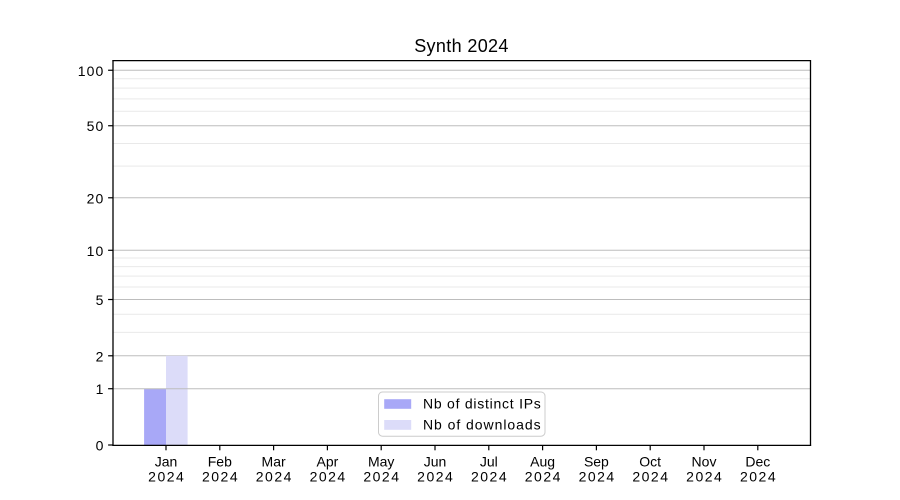 The width and height of the screenshot is (900, 500). Describe the element at coordinates (650, 462) in the screenshot. I see `svg-text: Oct` at that location.